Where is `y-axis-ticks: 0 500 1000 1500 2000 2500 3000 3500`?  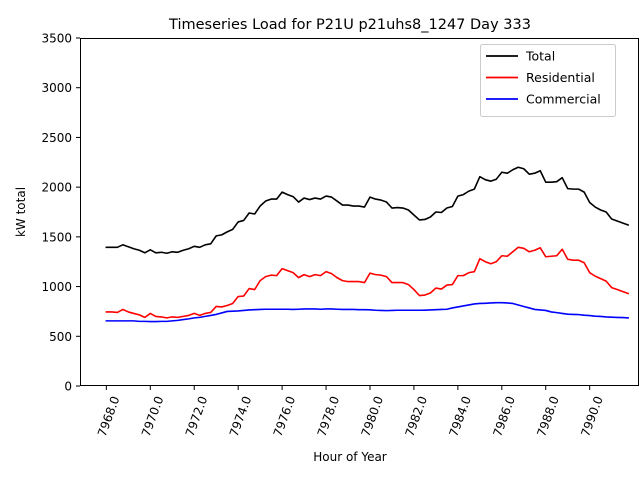
y-axis-ticks: 0 500 1000 1500 2000 2500 3000 3500 is located at coordinates (60, 213).